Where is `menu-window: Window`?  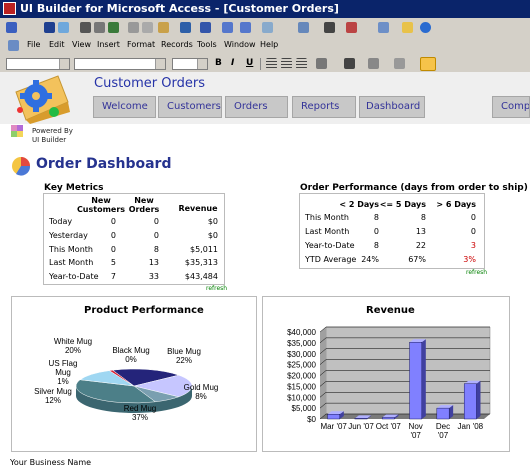
menu-window: Window is located at coordinates (240, 44).